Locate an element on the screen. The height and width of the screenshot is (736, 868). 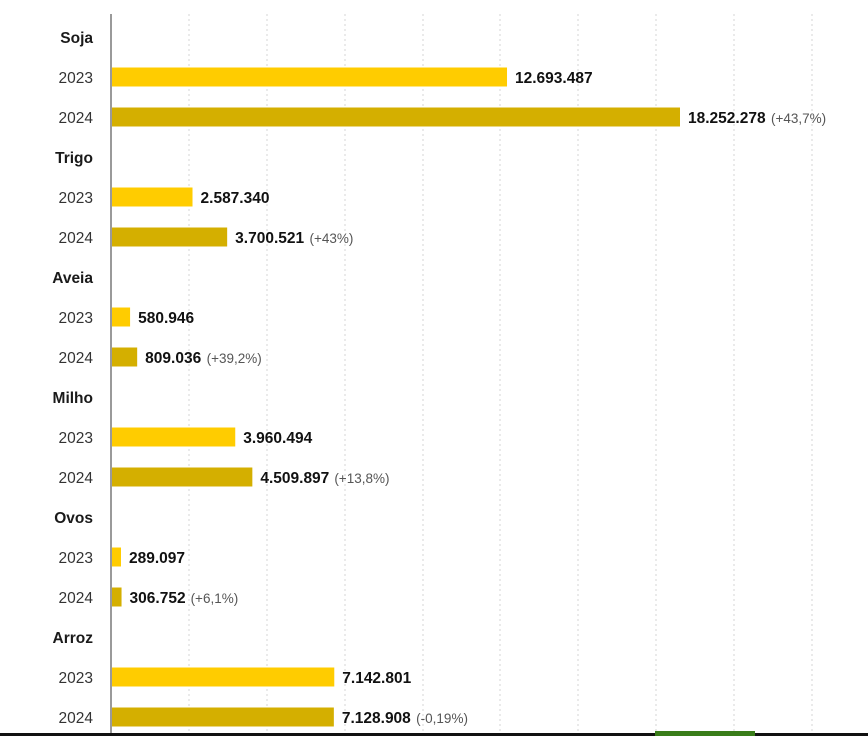
data-label: 3.960.494 is located at coordinates (277, 438).